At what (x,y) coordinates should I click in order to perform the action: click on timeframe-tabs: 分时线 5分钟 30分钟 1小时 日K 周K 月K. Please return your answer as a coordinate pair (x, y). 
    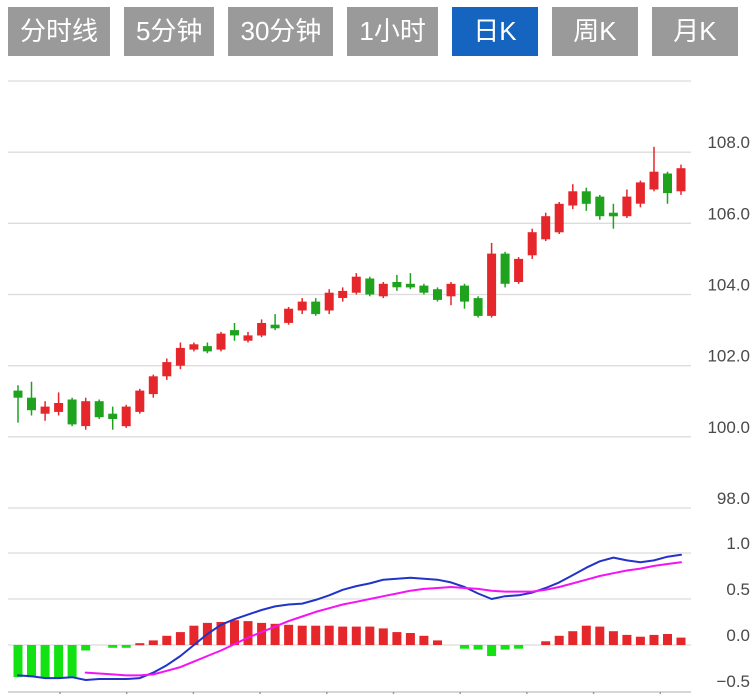
    Looking at the image, I should click on (380, 31).